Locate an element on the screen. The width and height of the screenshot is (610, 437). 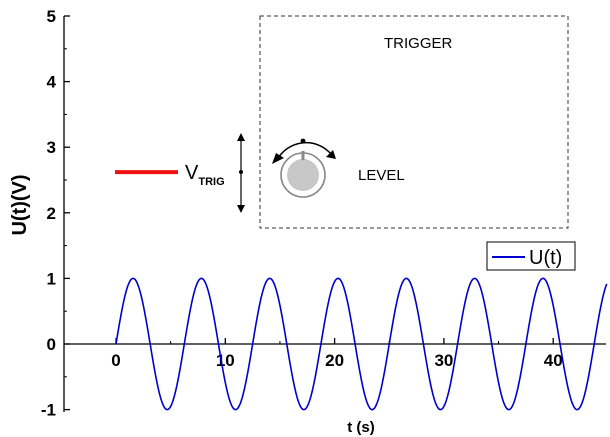
y-tick-label: -1 is located at coordinates (48, 410).